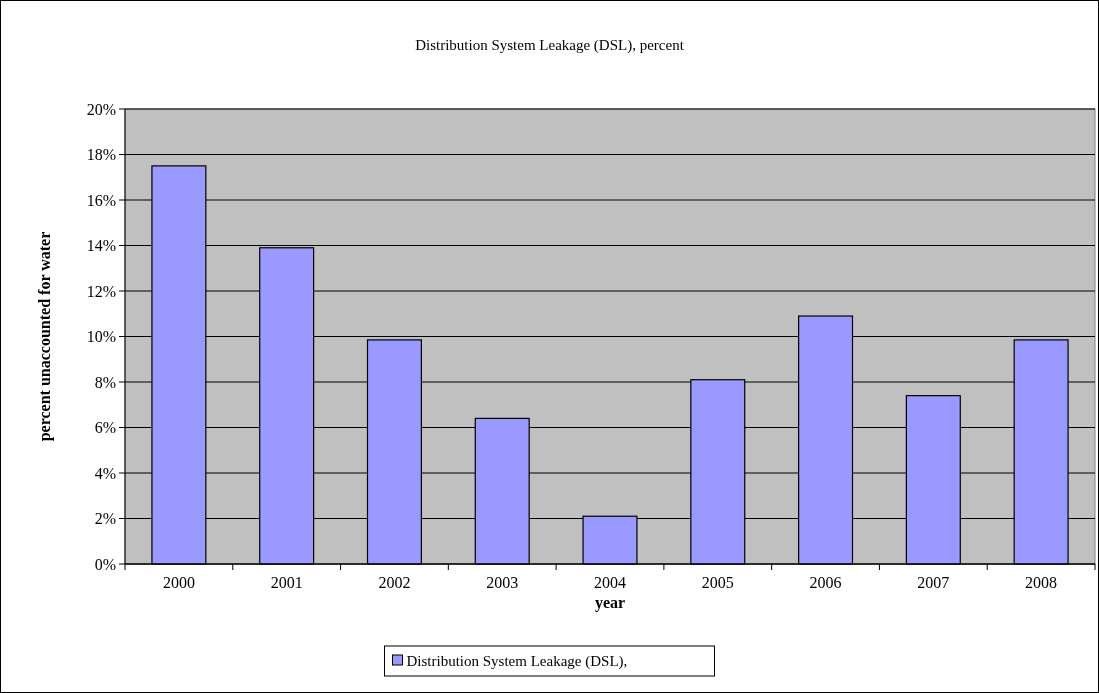  I want to click on x-tick-label: 2005, so click(717, 582).